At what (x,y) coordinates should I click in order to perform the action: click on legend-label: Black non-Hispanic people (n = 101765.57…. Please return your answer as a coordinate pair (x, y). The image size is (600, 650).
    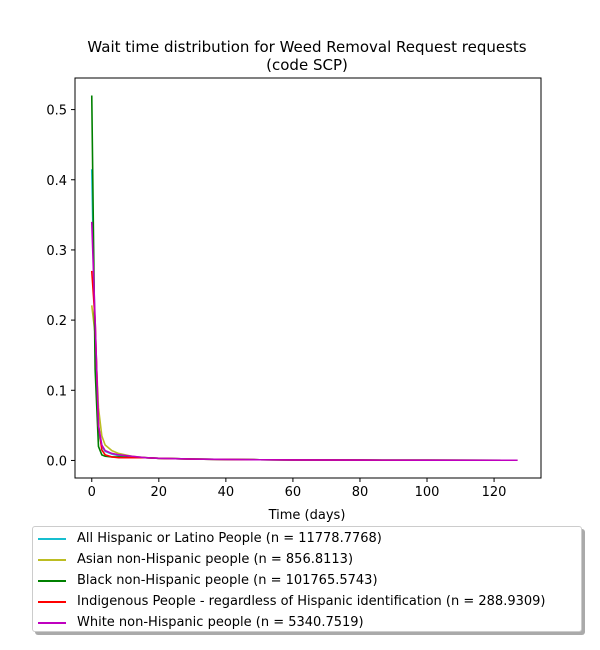
    Looking at the image, I should click on (227, 580).